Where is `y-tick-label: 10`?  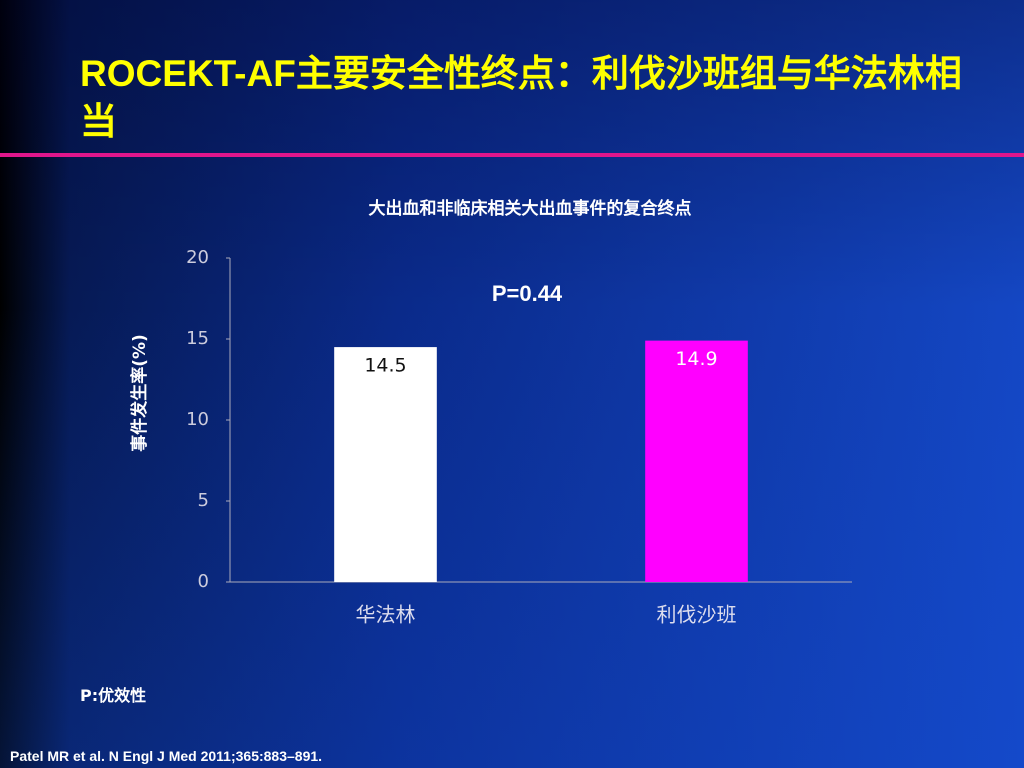
y-tick-label: 10 is located at coordinates (197, 419).